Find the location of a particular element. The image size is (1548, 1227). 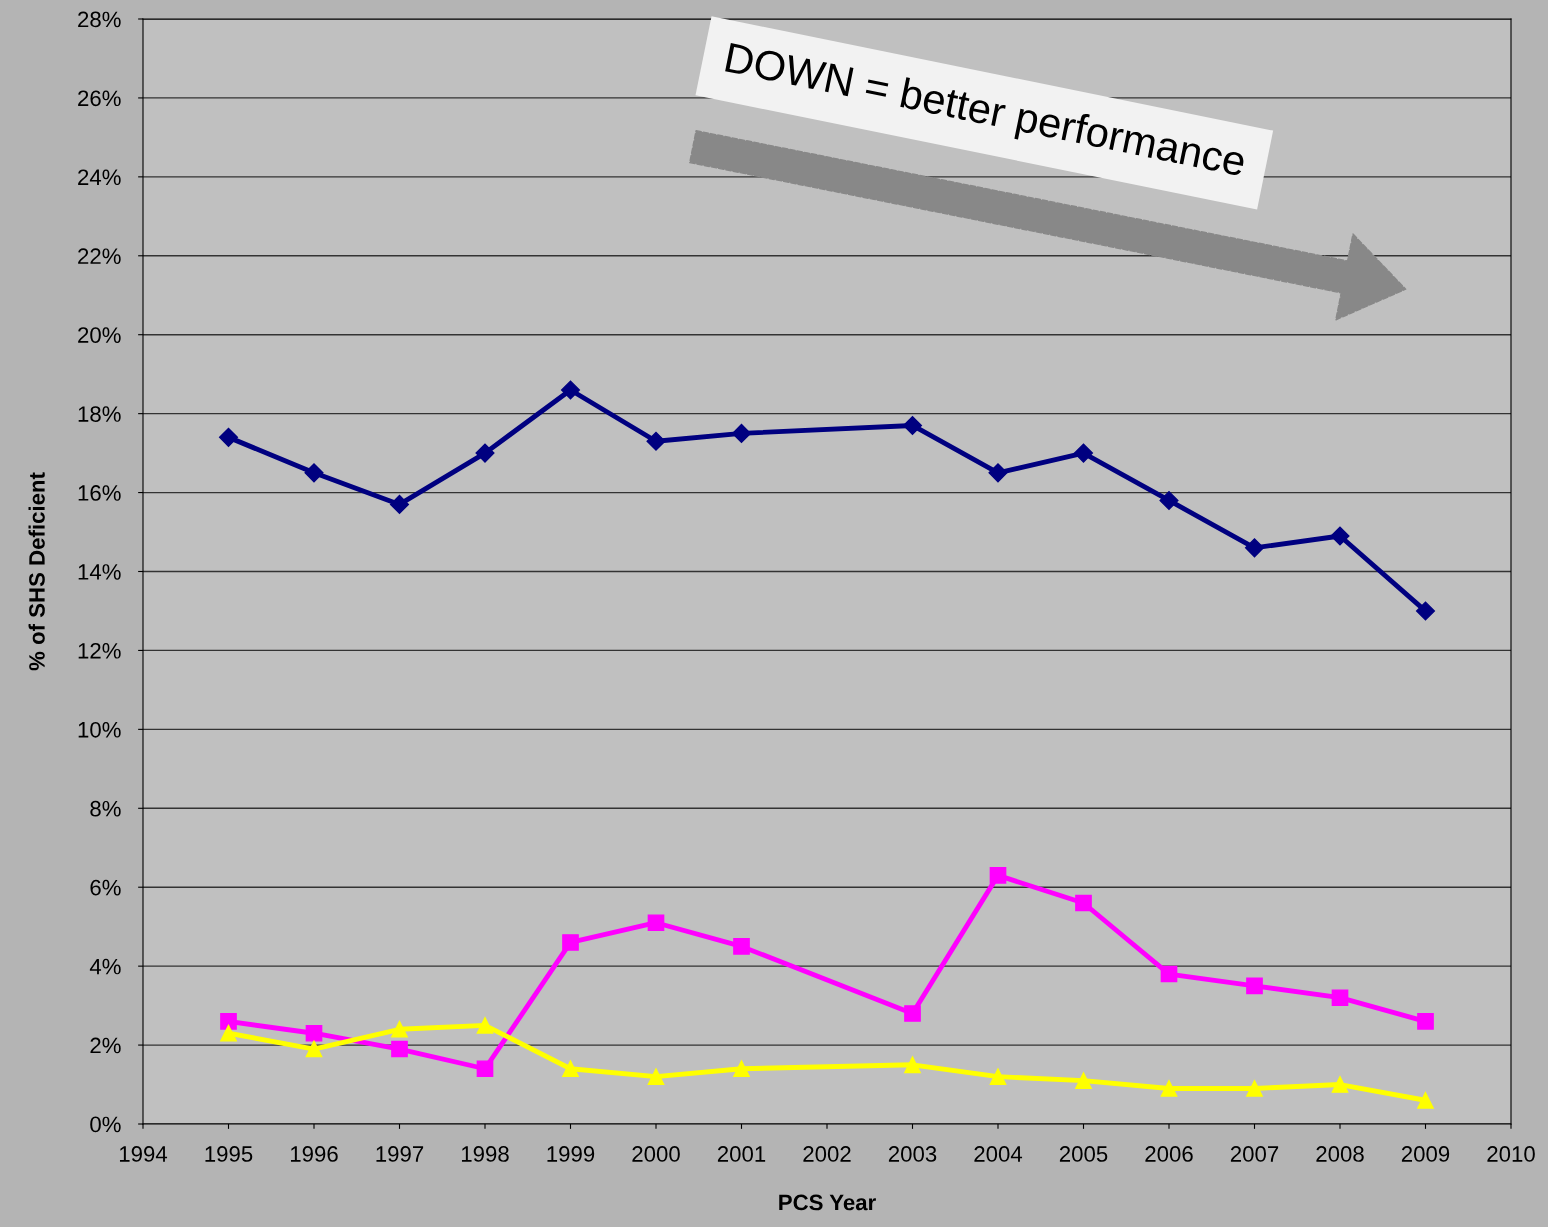

x-tick-label: 2008 is located at coordinates (1340, 1154).